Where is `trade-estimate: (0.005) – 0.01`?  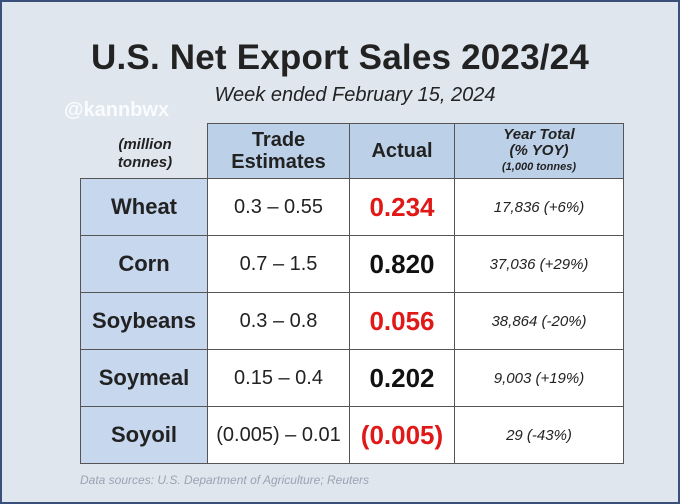
trade-estimate: (0.005) – 0.01 is located at coordinates (278, 435).